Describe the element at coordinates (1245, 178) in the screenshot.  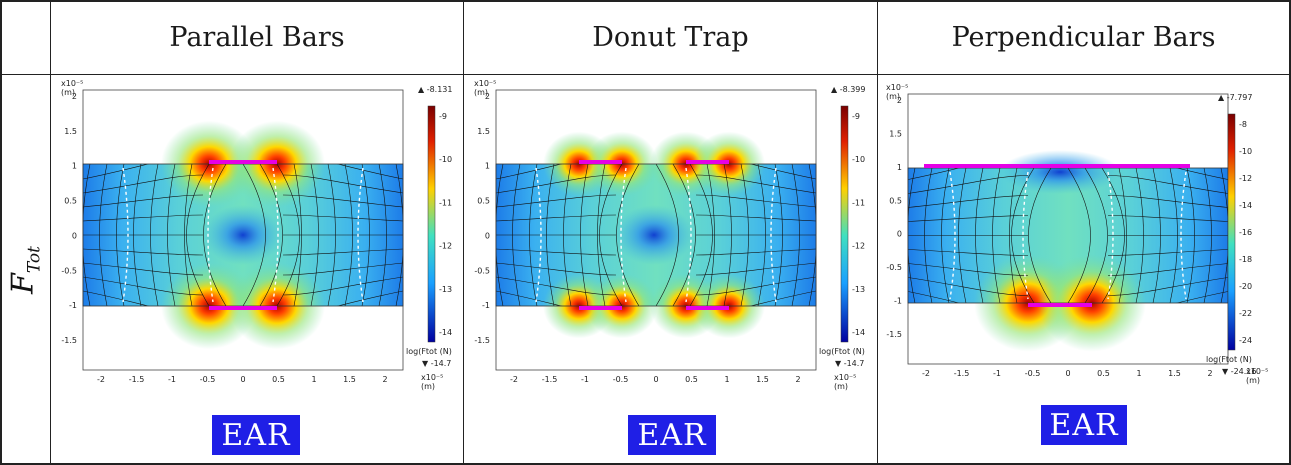
I see `colorbar-tick-label: -12` at that location.